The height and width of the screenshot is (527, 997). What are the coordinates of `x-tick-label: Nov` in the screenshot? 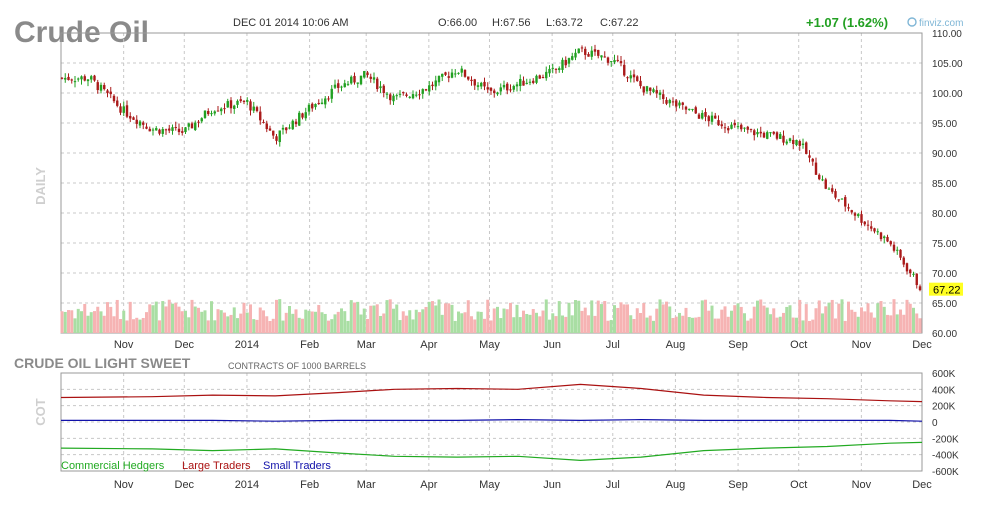 It's located at (862, 485).